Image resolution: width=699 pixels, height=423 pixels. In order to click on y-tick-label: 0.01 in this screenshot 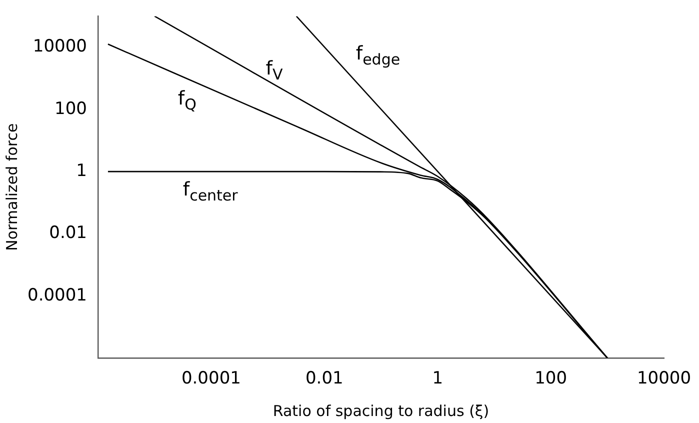, I will do `click(68, 233)`.